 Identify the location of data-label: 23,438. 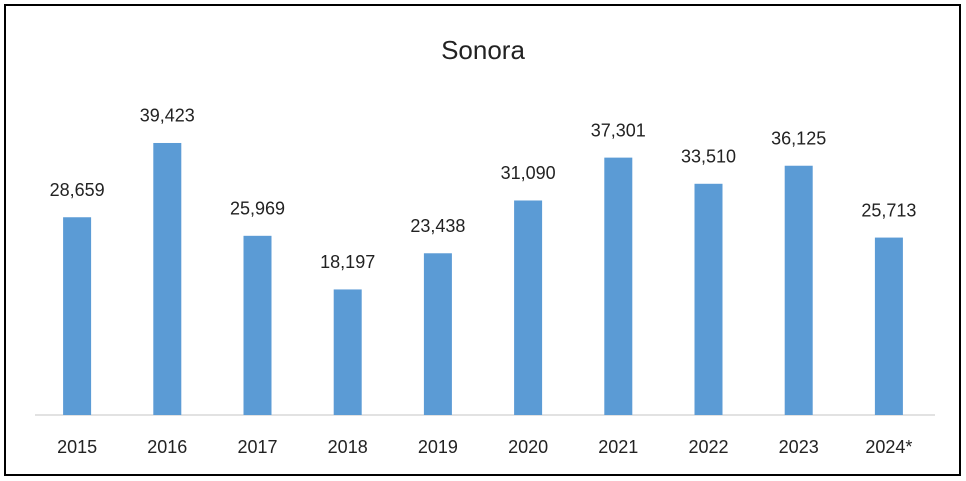
(437, 226).